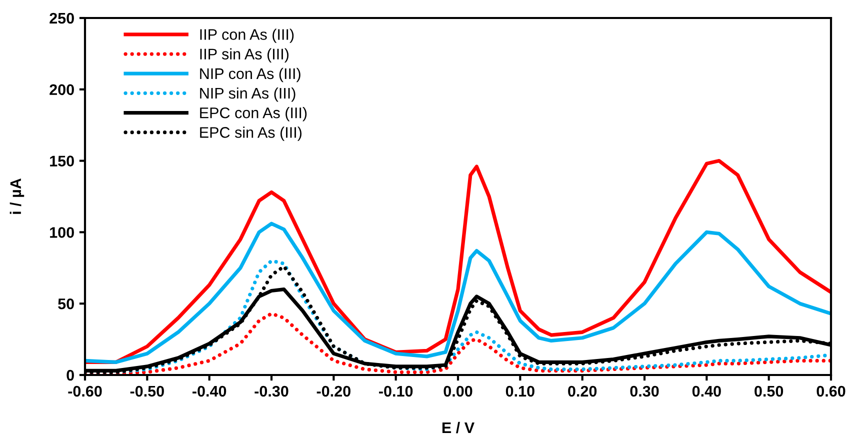 The width and height of the screenshot is (847, 442). What do you see at coordinates (62, 18) in the screenshot?
I see `y-tick-label: 250` at bounding box center [62, 18].